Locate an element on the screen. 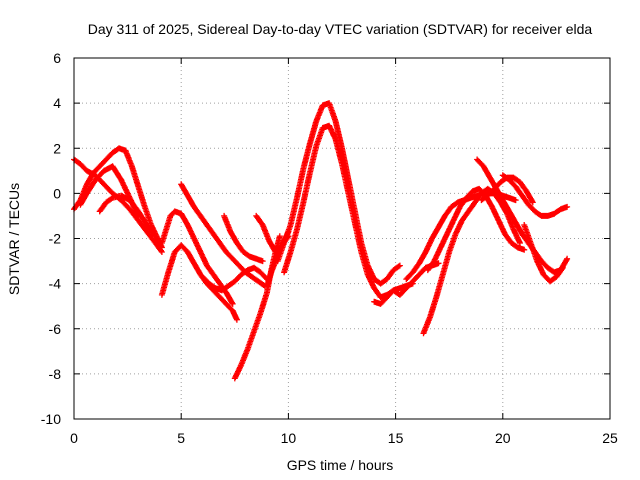 Image resolution: width=640 pixels, height=480 pixels. x-tick-label: 25 is located at coordinates (610, 438).